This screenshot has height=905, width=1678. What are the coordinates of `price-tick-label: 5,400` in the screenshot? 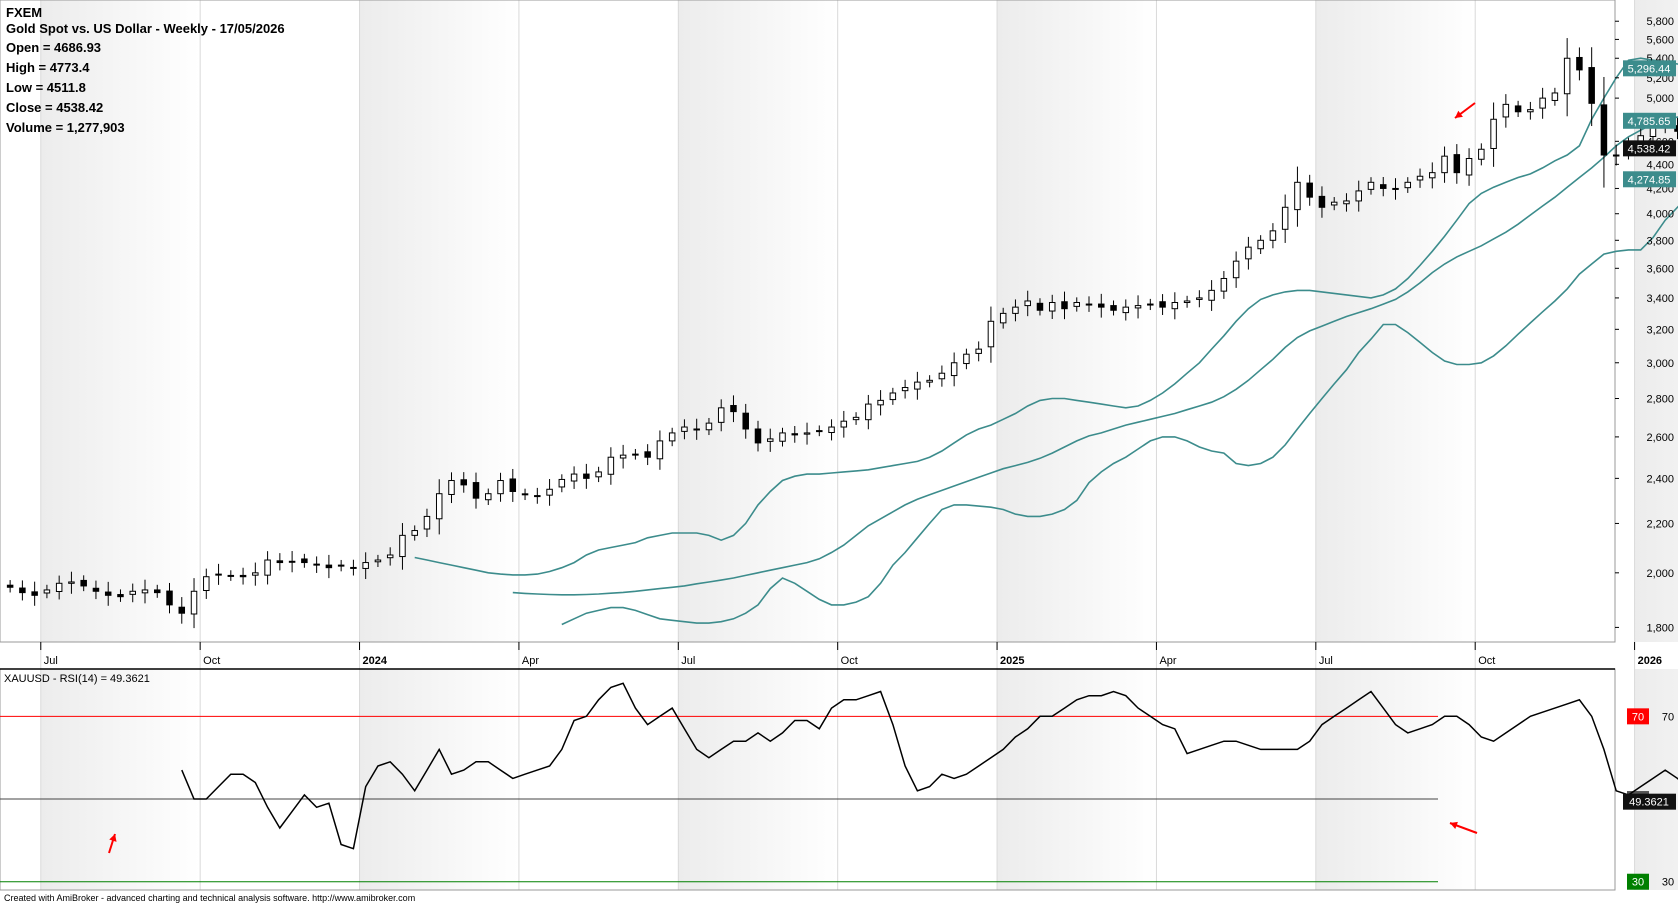 It's located at (1660, 59).